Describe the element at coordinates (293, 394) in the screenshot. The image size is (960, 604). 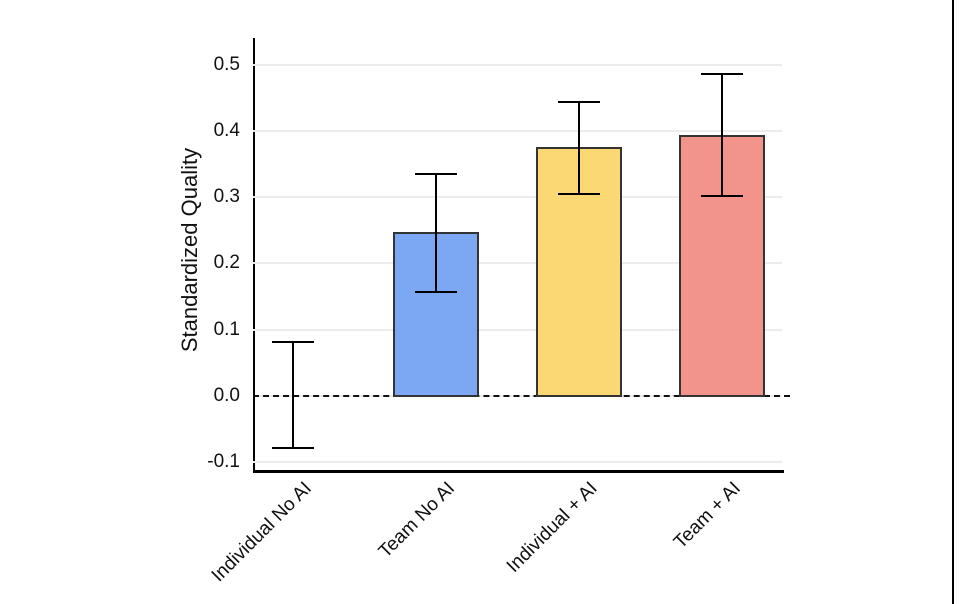
I see `error-bar-individual-no-ai` at that location.